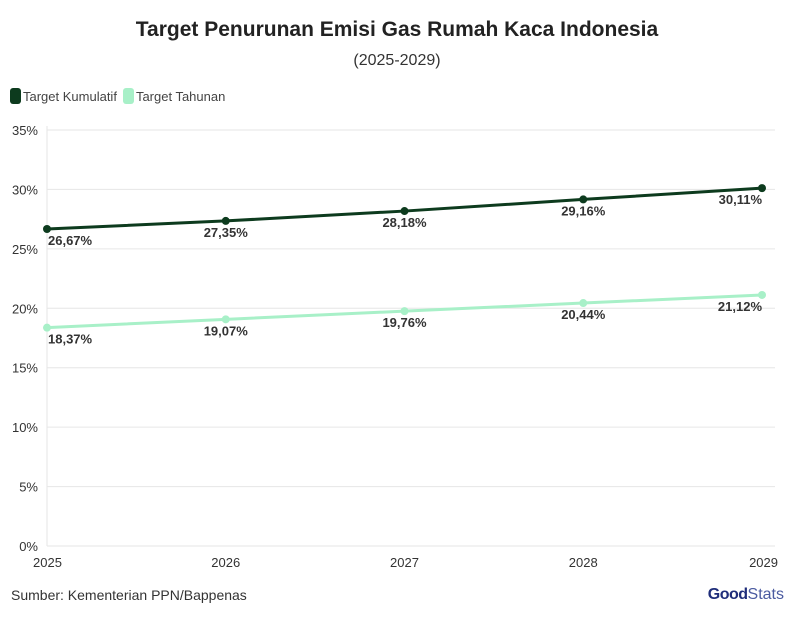 The image size is (794, 617). Describe the element at coordinates (741, 199) in the screenshot. I see `data-label: 30,11%` at that location.